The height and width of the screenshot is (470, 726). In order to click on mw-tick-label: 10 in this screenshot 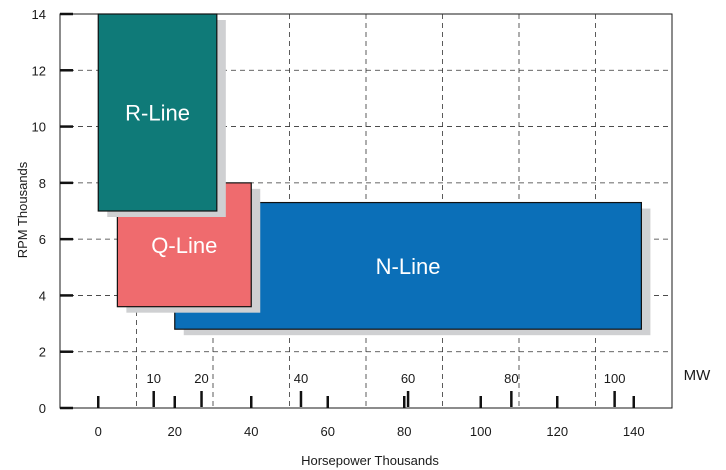, I will do `click(153, 378)`.